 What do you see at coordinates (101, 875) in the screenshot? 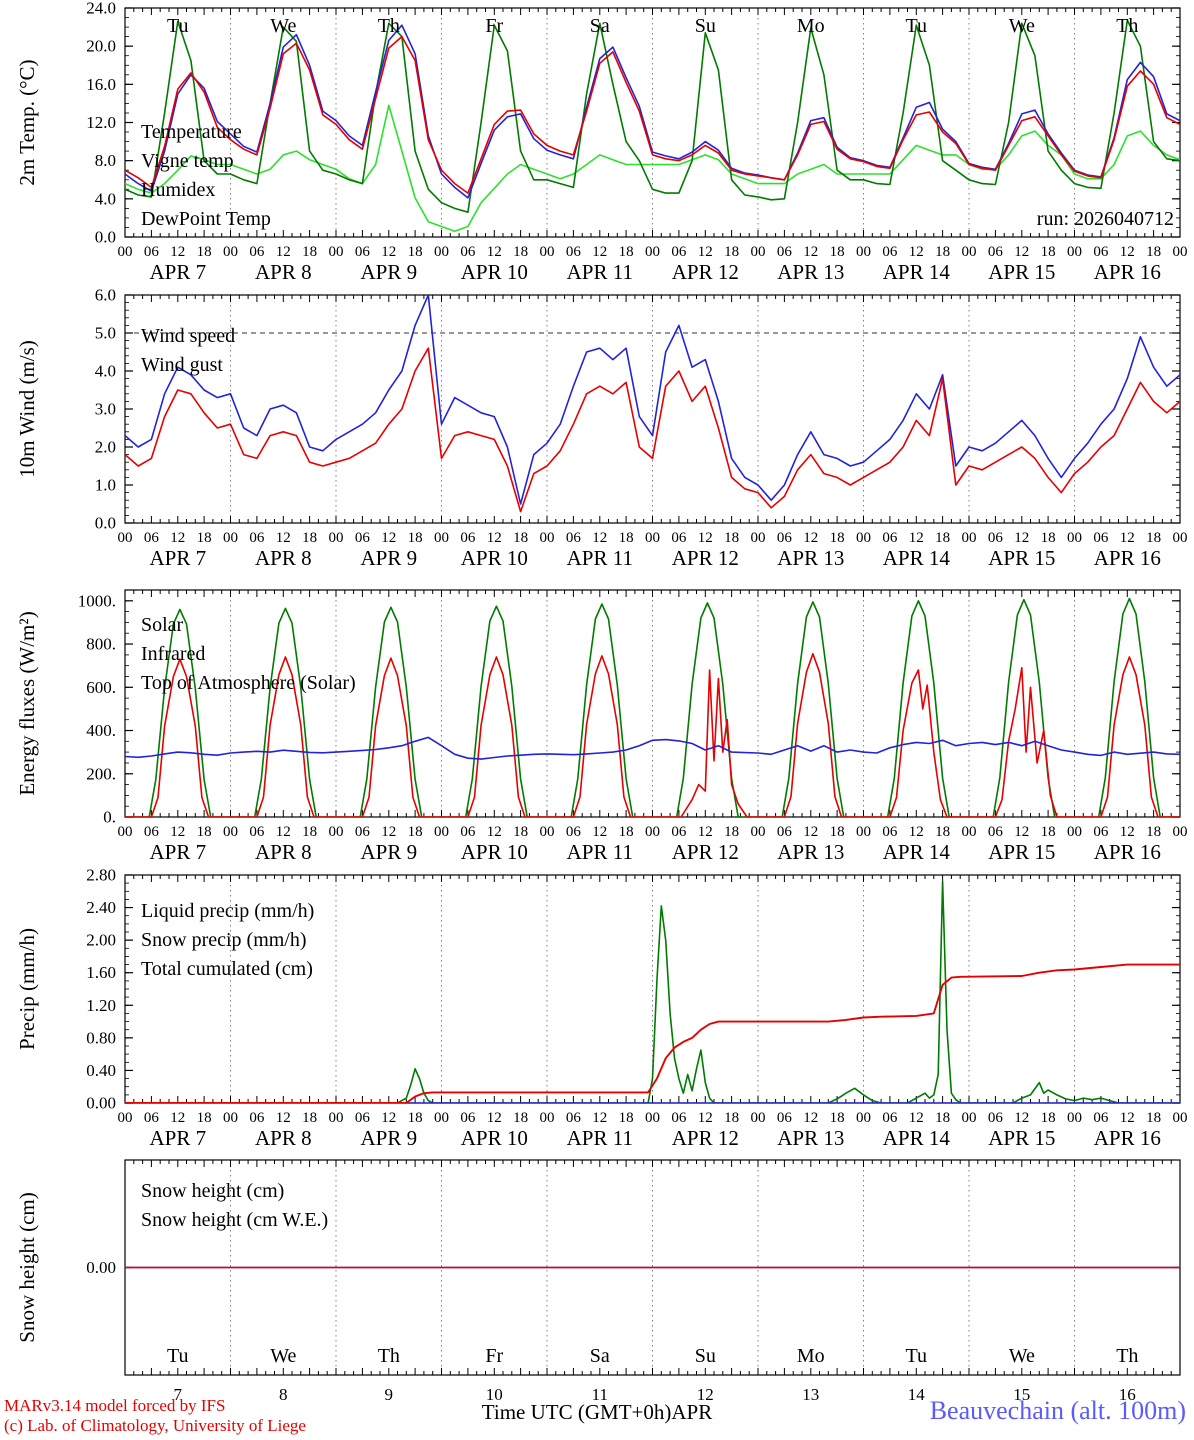
I see `ytick-label: 2.80` at bounding box center [101, 875].